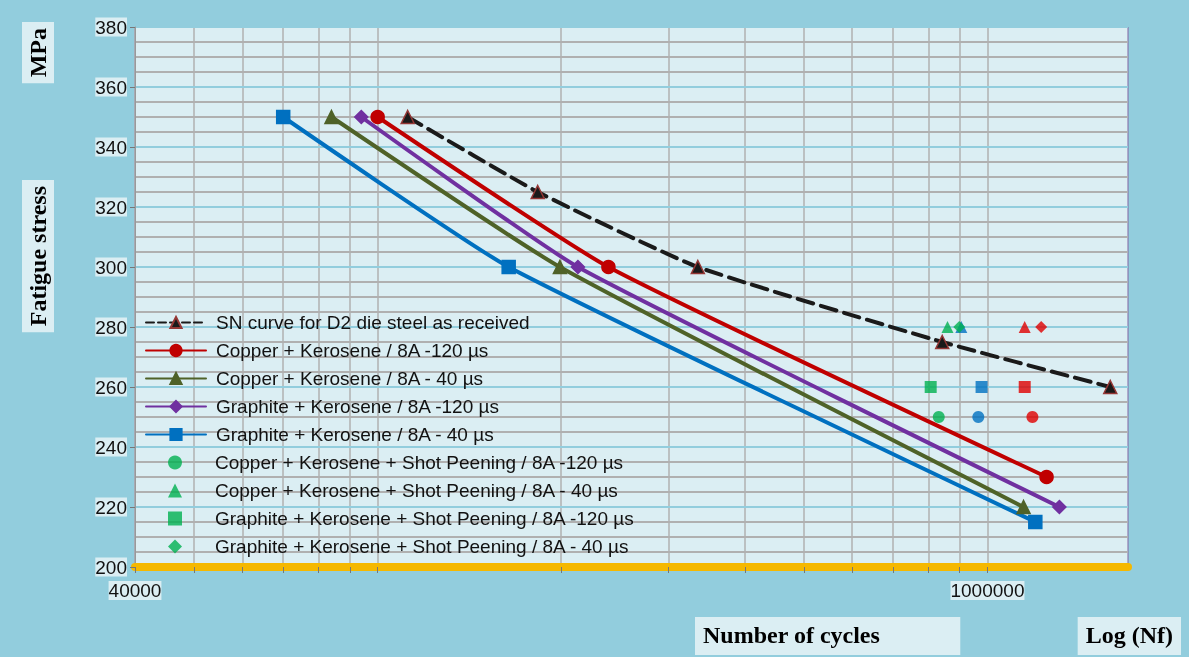  Describe the element at coordinates (111, 327) in the screenshot. I see `y-tick-label: 280` at that location.